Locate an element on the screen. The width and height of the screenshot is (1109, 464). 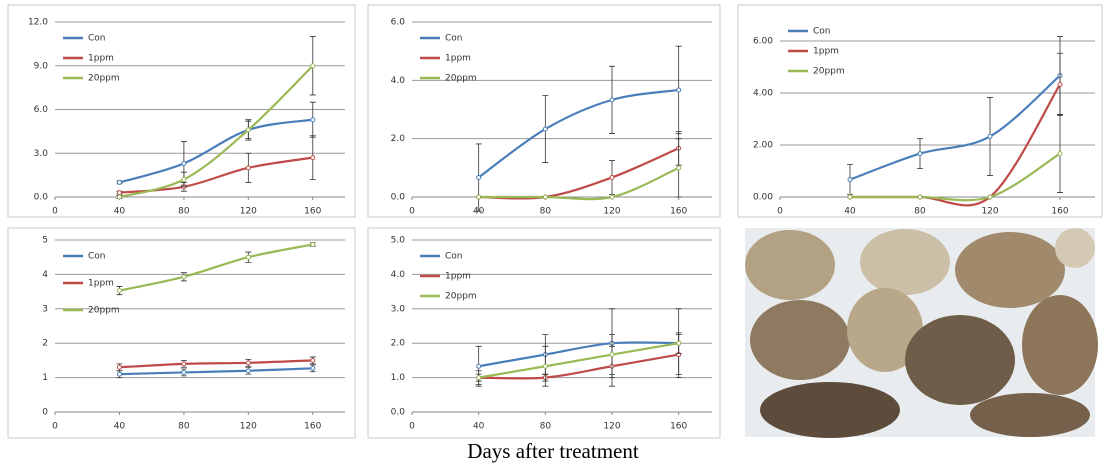
y-tick-label: 1.0 is located at coordinates (398, 378).